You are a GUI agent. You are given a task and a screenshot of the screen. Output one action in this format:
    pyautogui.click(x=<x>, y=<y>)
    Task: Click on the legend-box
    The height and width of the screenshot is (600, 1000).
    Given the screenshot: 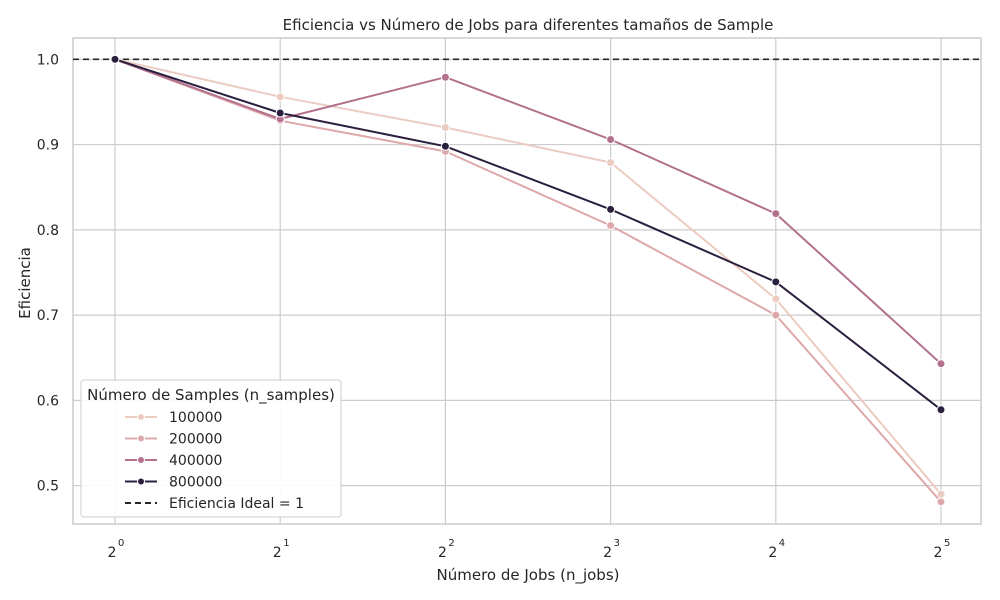 What is the action you would take?
    pyautogui.click(x=211, y=448)
    